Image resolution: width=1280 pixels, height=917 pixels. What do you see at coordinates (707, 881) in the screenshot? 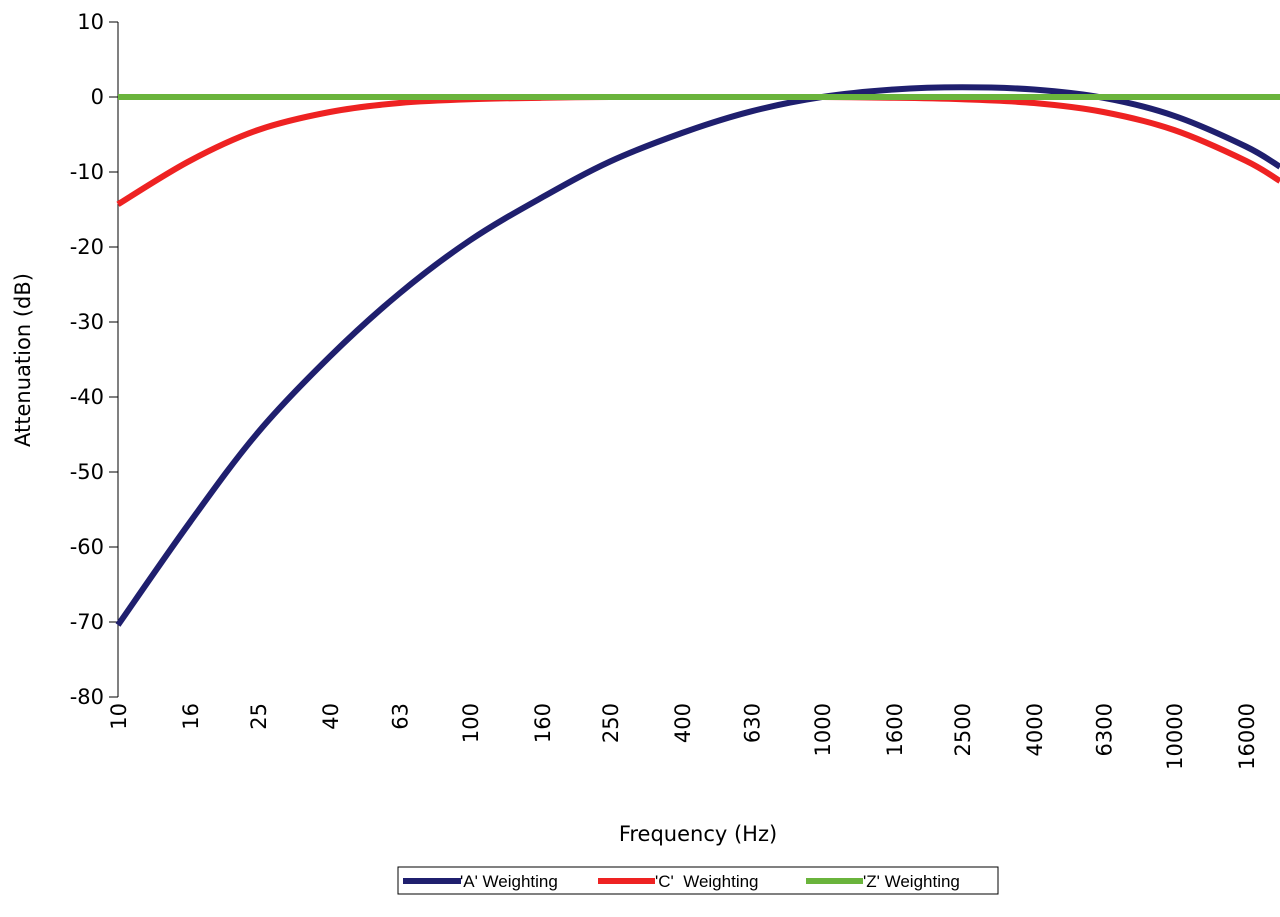
I see `legend-label-cweighting: 'C' Weighting` at bounding box center [707, 881].